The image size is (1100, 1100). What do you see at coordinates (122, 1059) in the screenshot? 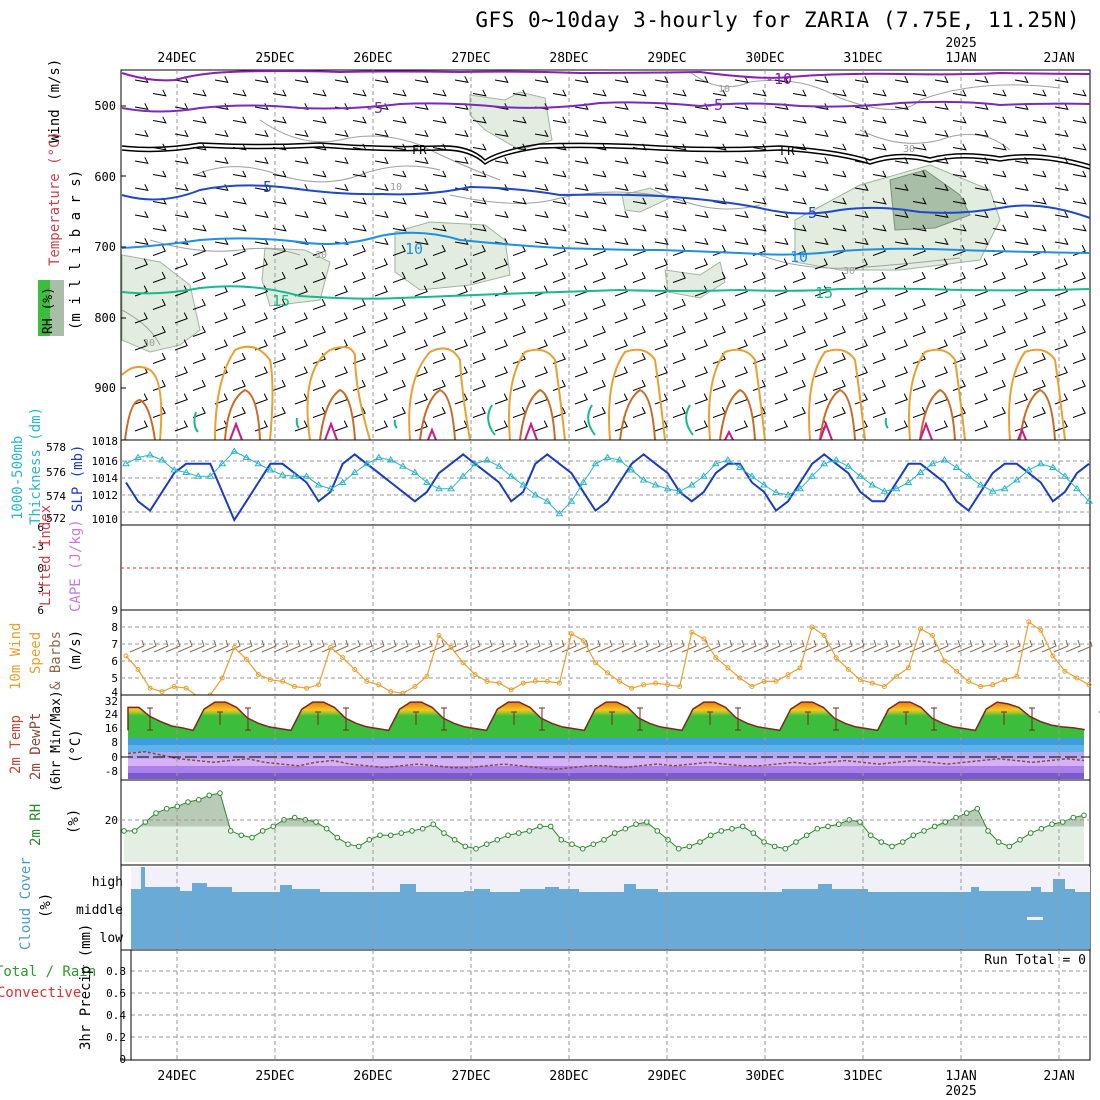
I see `p-tick-0: 0` at bounding box center [122, 1059].